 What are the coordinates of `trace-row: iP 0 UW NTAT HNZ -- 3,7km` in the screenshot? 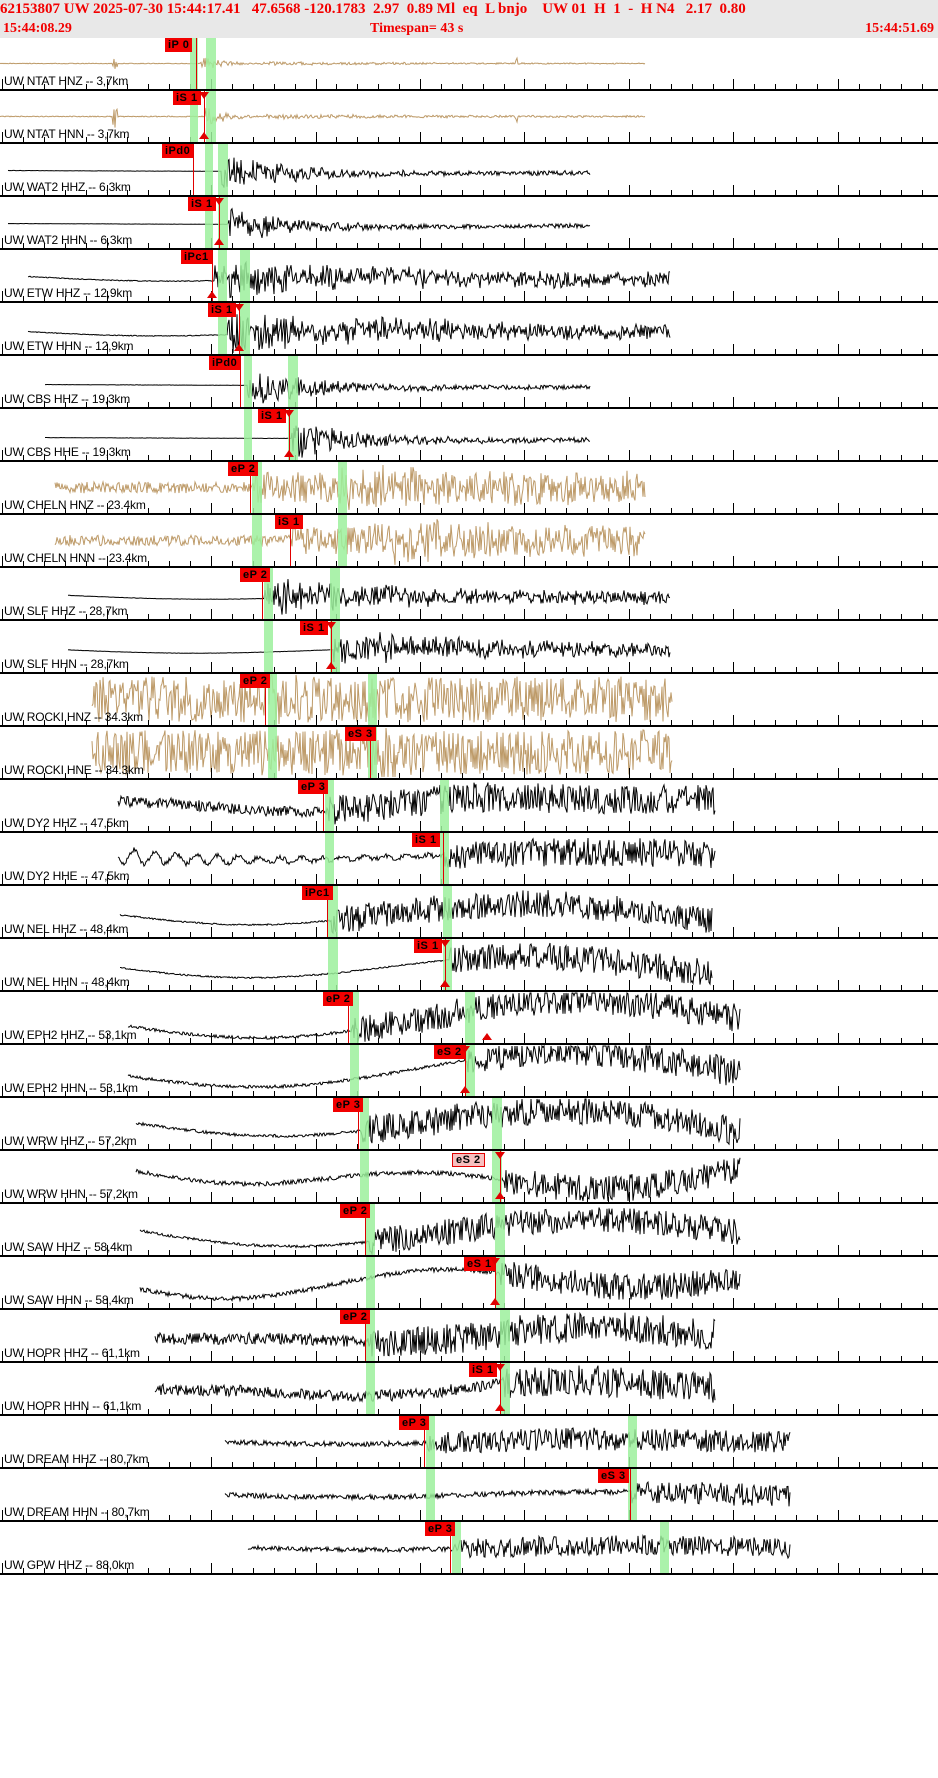 It's located at (469, 64).